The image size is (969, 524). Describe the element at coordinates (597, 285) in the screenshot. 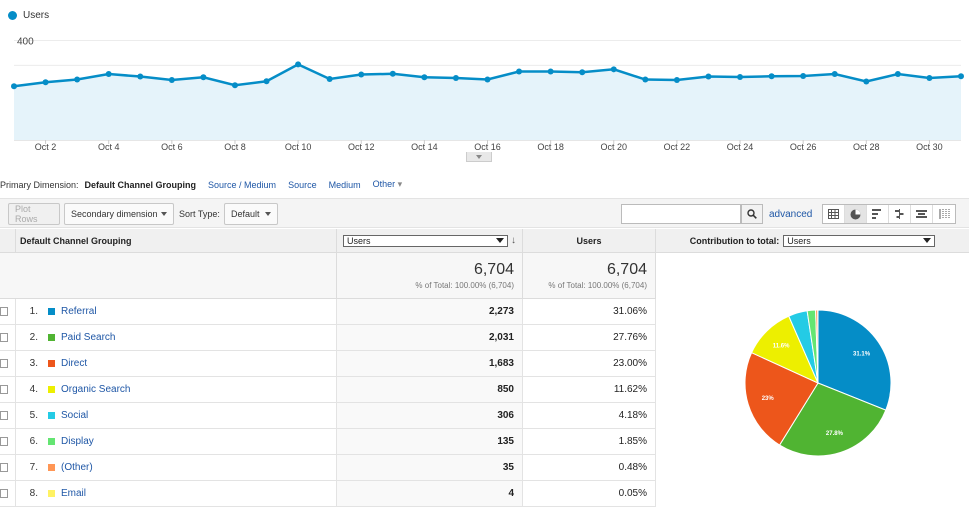

I see `total-users-subtext-2: % of Total: 100.00% (6,704)` at that location.